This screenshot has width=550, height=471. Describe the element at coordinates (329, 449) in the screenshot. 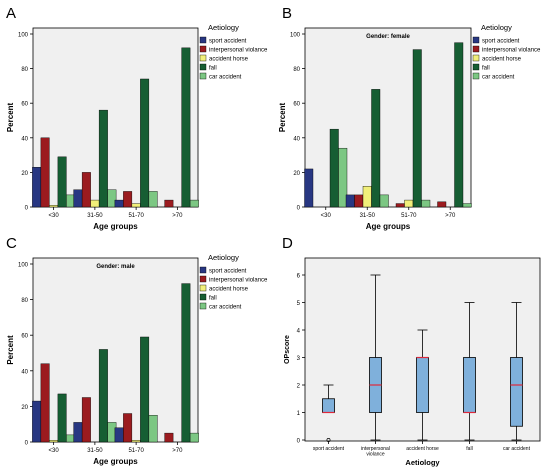

I see `x-tick-label: sport accident` at that location.